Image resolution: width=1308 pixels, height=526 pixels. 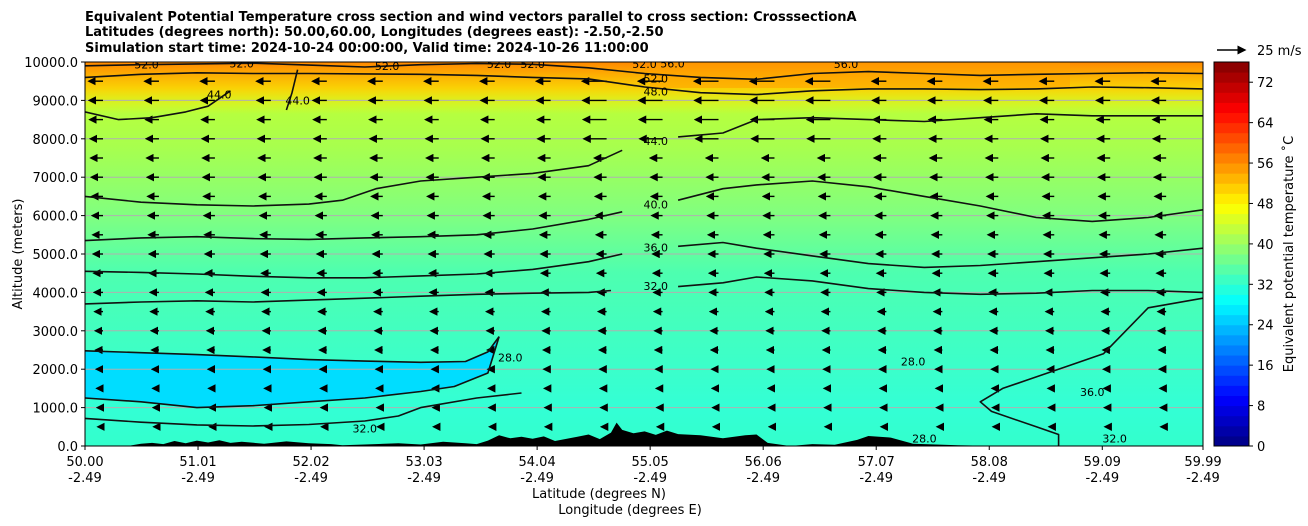 I want to click on x-tick-label-lat: 57.07, so click(x=876, y=462).